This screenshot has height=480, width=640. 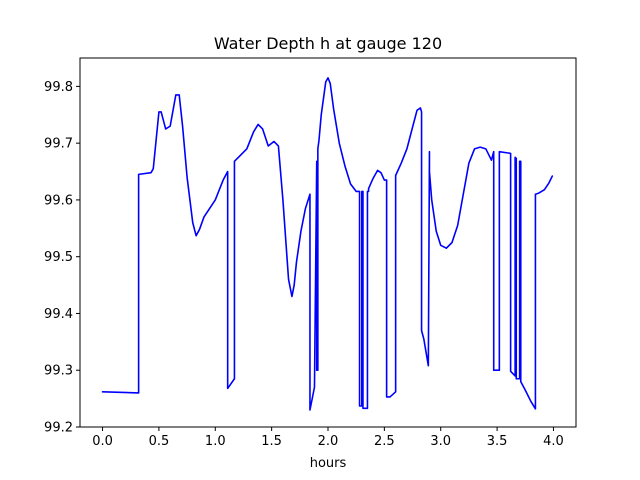 I want to click on x-tick-label: 0.5, so click(x=159, y=441).